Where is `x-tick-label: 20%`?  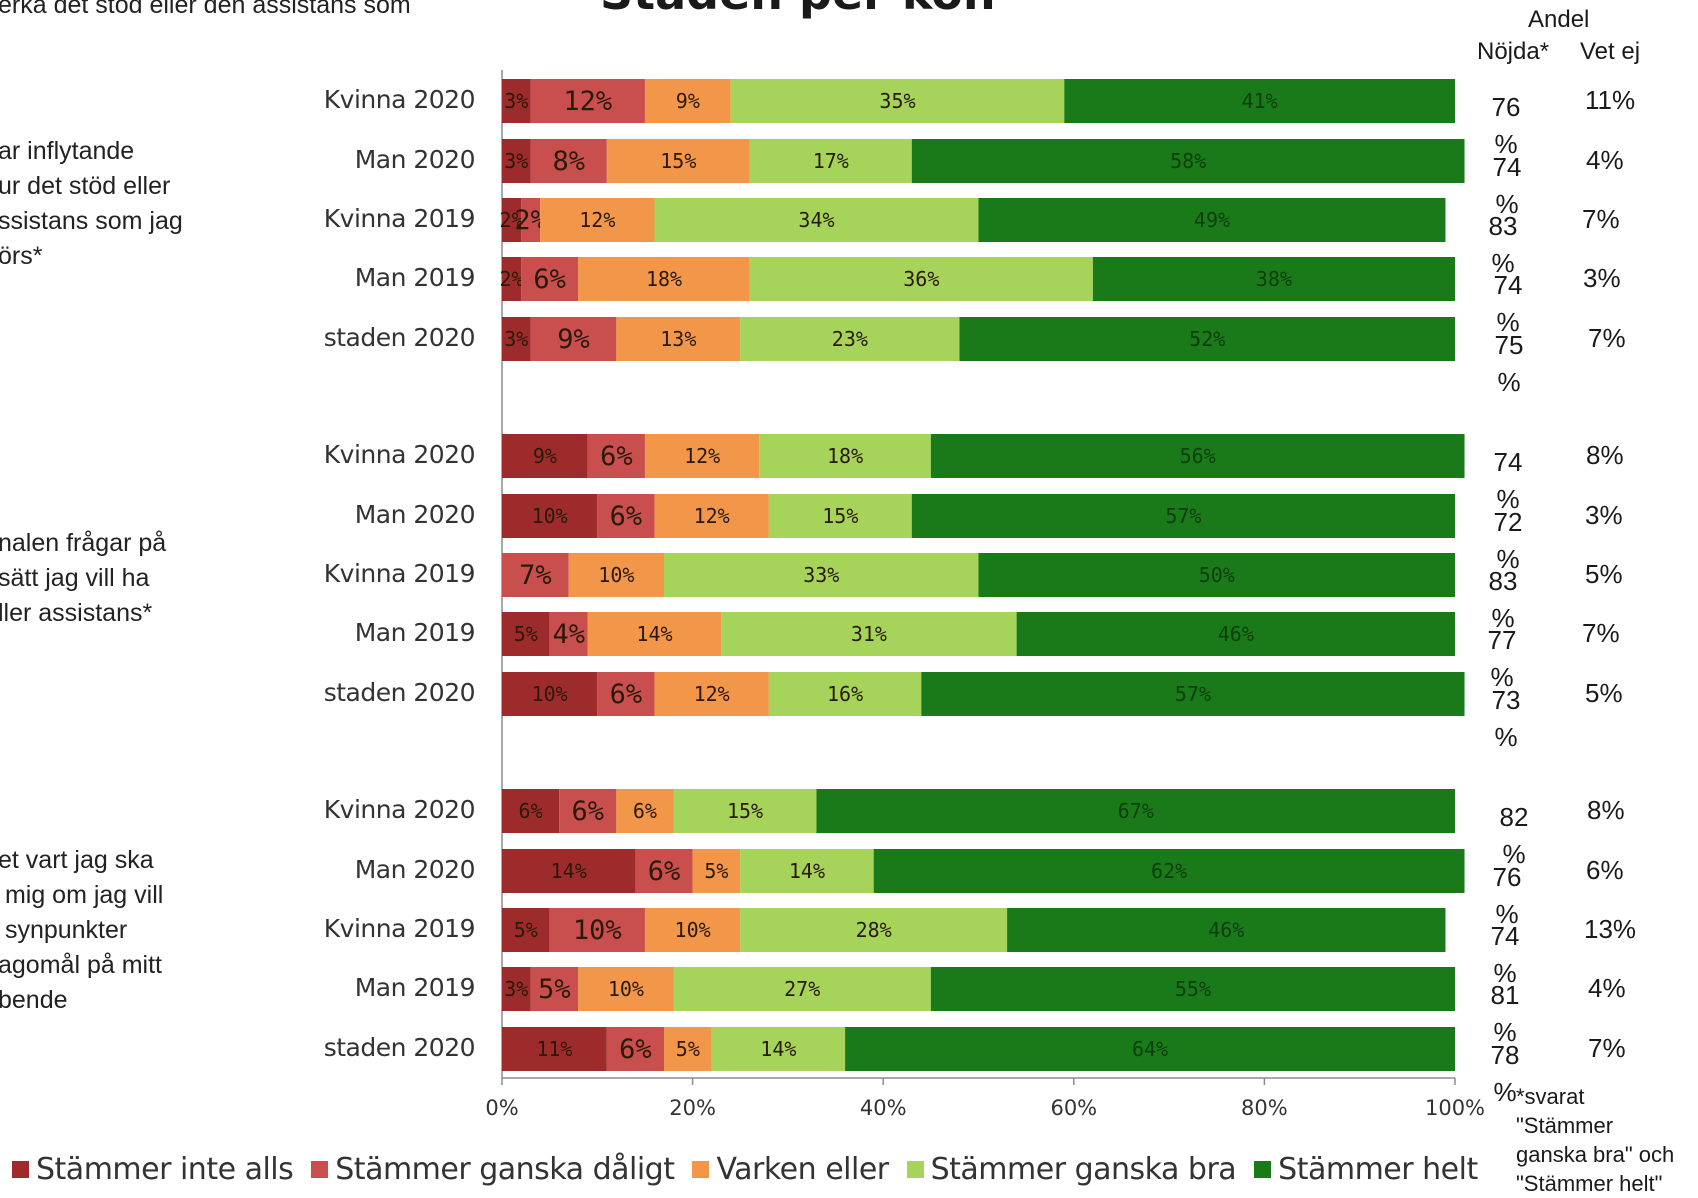 x-tick-label: 20% is located at coordinates (692, 1108).